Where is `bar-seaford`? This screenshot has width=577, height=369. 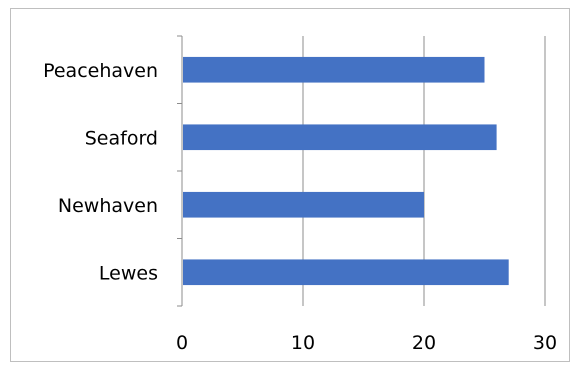 bar-seaford is located at coordinates (340, 137).